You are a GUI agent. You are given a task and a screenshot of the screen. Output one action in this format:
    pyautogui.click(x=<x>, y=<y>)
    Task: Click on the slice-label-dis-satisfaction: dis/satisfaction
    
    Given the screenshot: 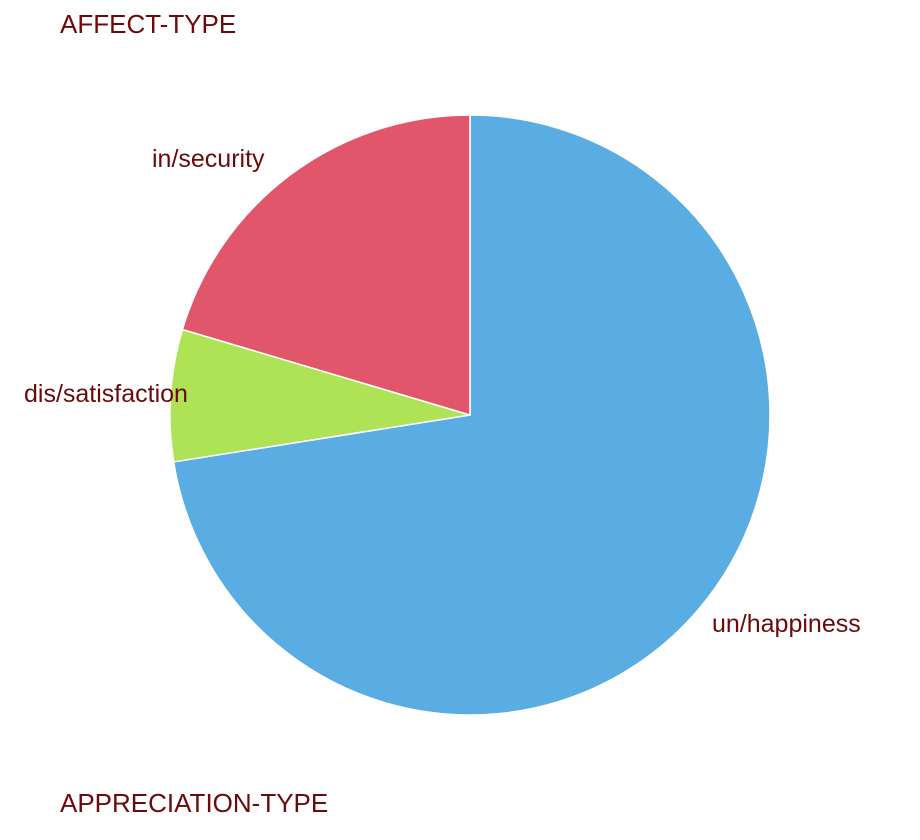 What is the action you would take?
    pyautogui.click(x=106, y=394)
    